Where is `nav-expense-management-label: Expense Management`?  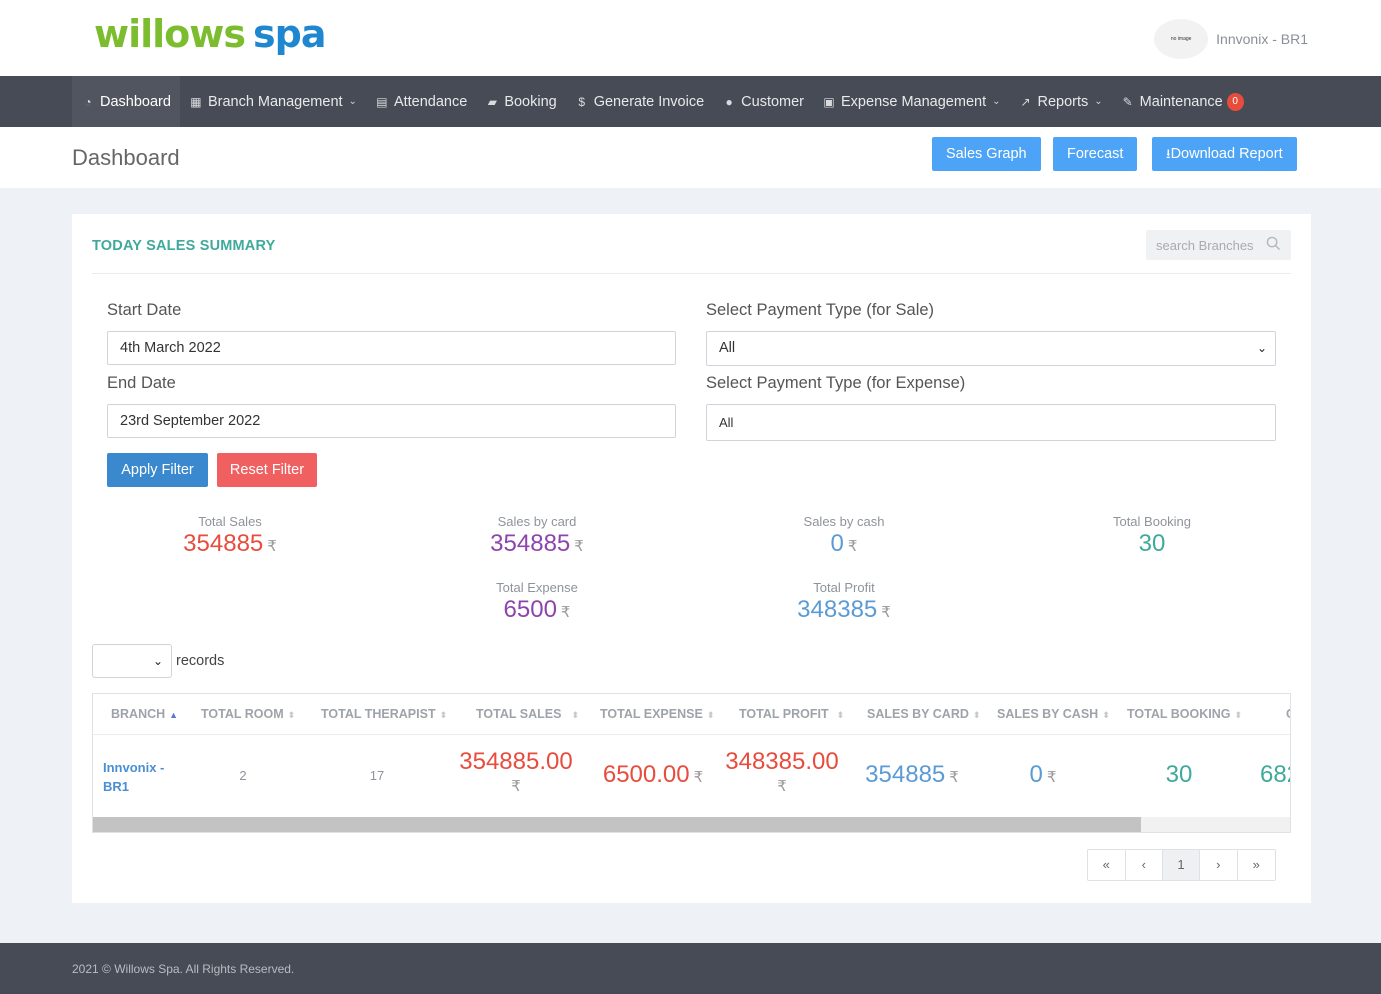
nav-expense-management-label: Expense Management is located at coordinates (914, 101).